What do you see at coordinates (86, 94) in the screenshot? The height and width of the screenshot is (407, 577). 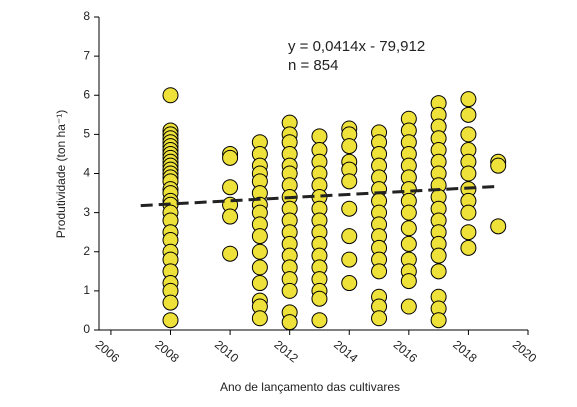 I see `y-tick-label: 6` at bounding box center [86, 94].